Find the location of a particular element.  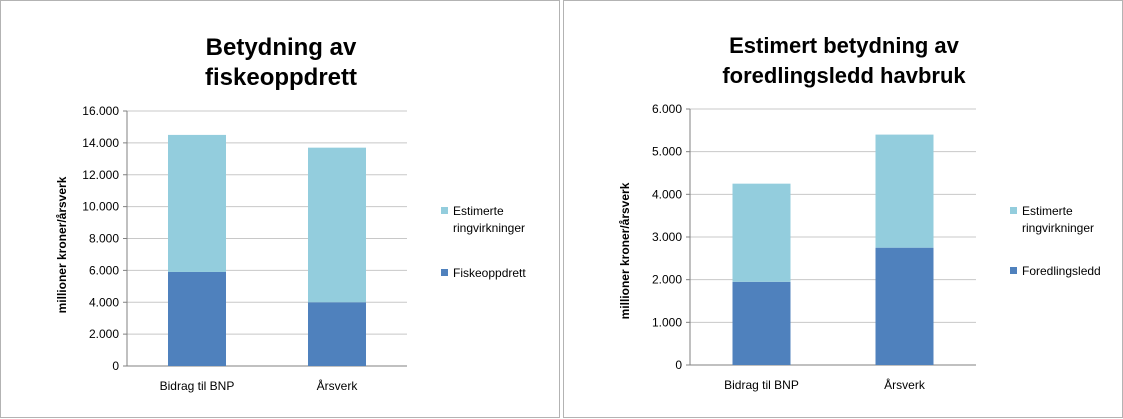

chart-title-line-2: fiskeoppdrett is located at coordinates (281, 77).